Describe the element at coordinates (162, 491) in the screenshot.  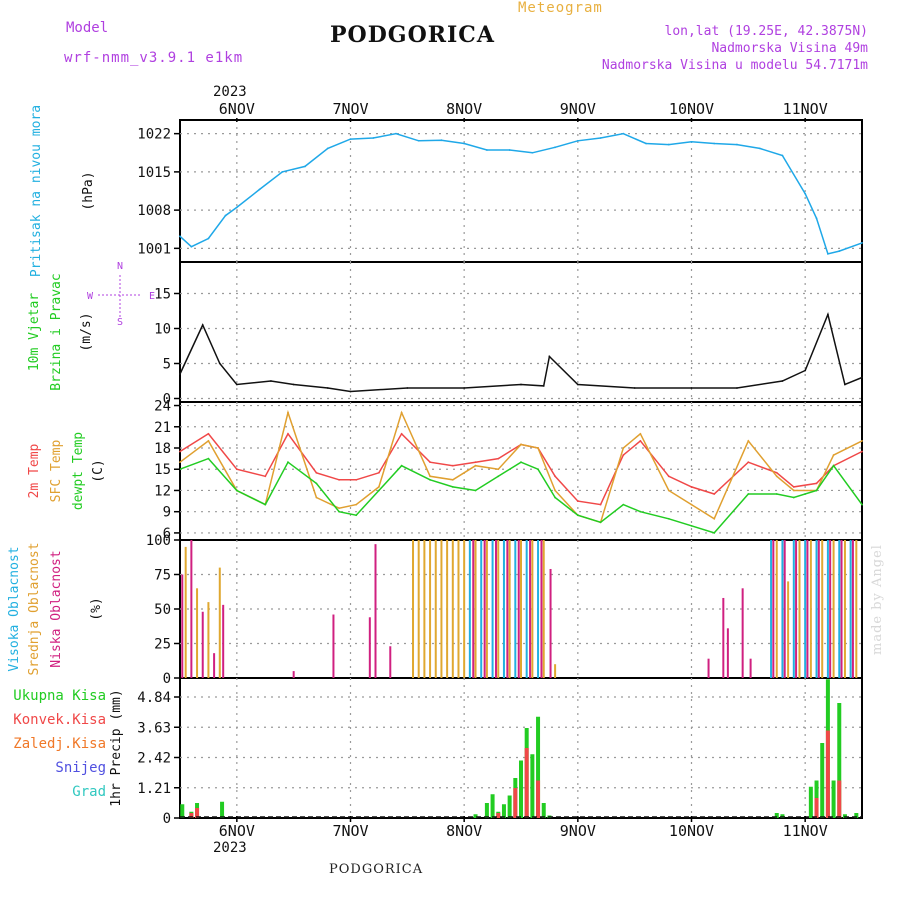
I see `temperature-ytick-label: 12` at that location.